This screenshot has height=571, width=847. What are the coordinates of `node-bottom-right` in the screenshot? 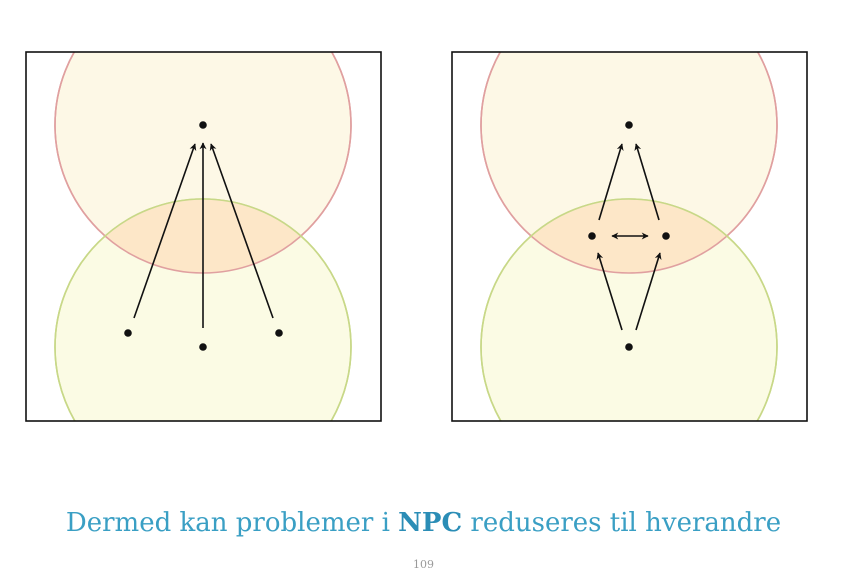 It's located at (279, 333).